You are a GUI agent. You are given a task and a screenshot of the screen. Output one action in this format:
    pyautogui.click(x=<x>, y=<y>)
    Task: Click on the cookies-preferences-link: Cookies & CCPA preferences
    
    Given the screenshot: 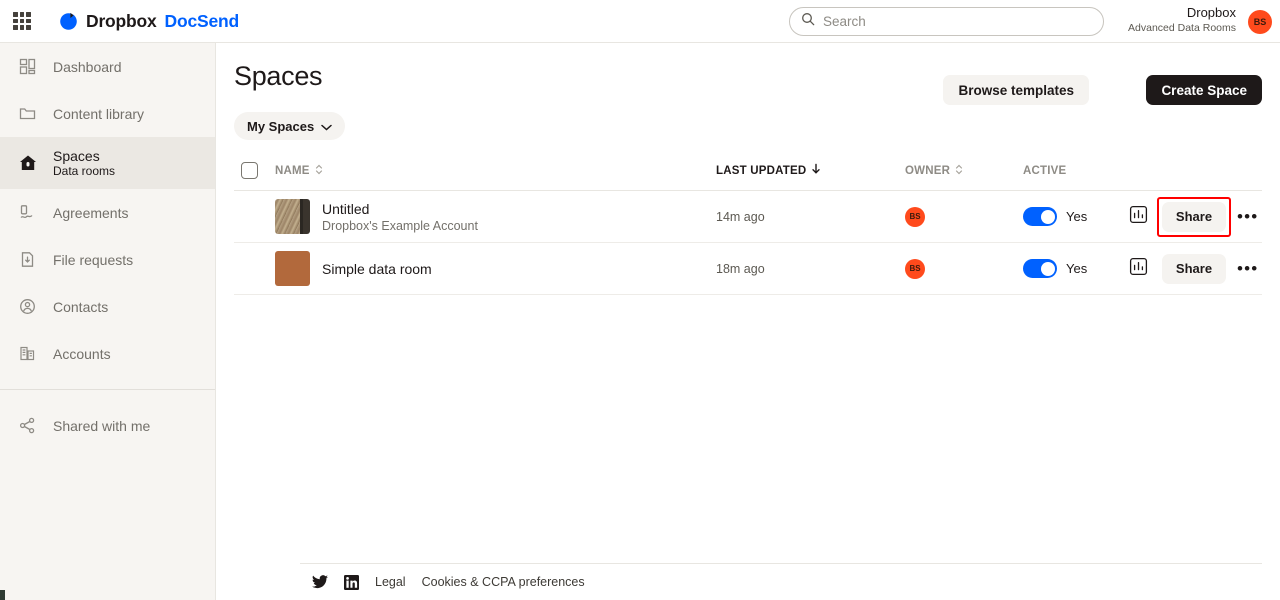 What is the action you would take?
    pyautogui.click(x=503, y=582)
    